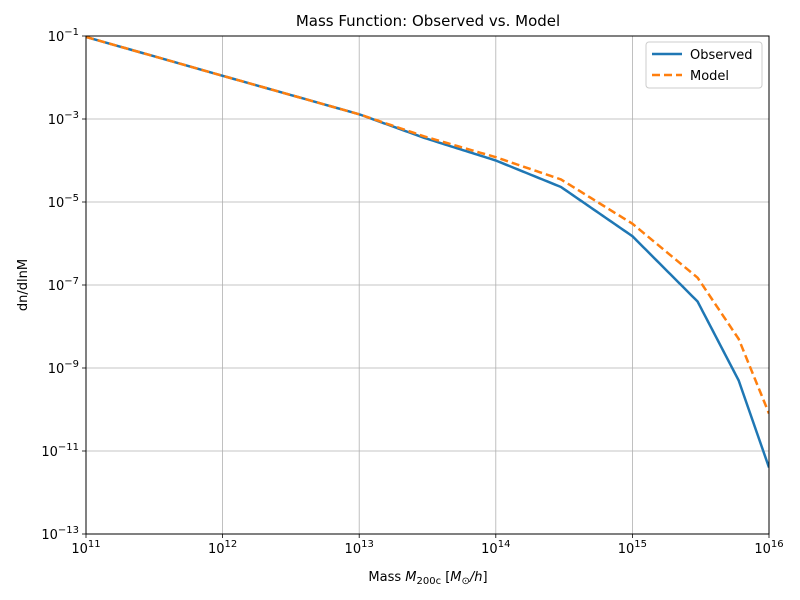  Describe the element at coordinates (768, 548) in the screenshot. I see `x-tick-label: 1016` at that location.